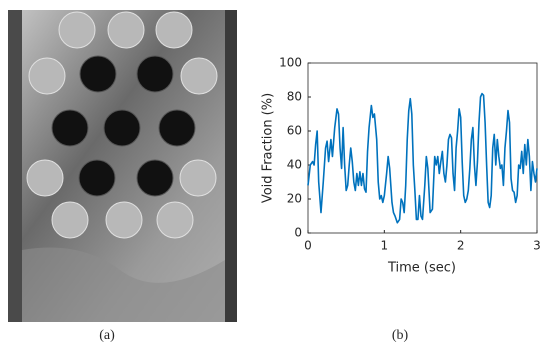 The height and width of the screenshot is (352, 550). Describe the element at coordinates (294, 131) in the screenshot. I see `y-tick-label: 60` at that location.